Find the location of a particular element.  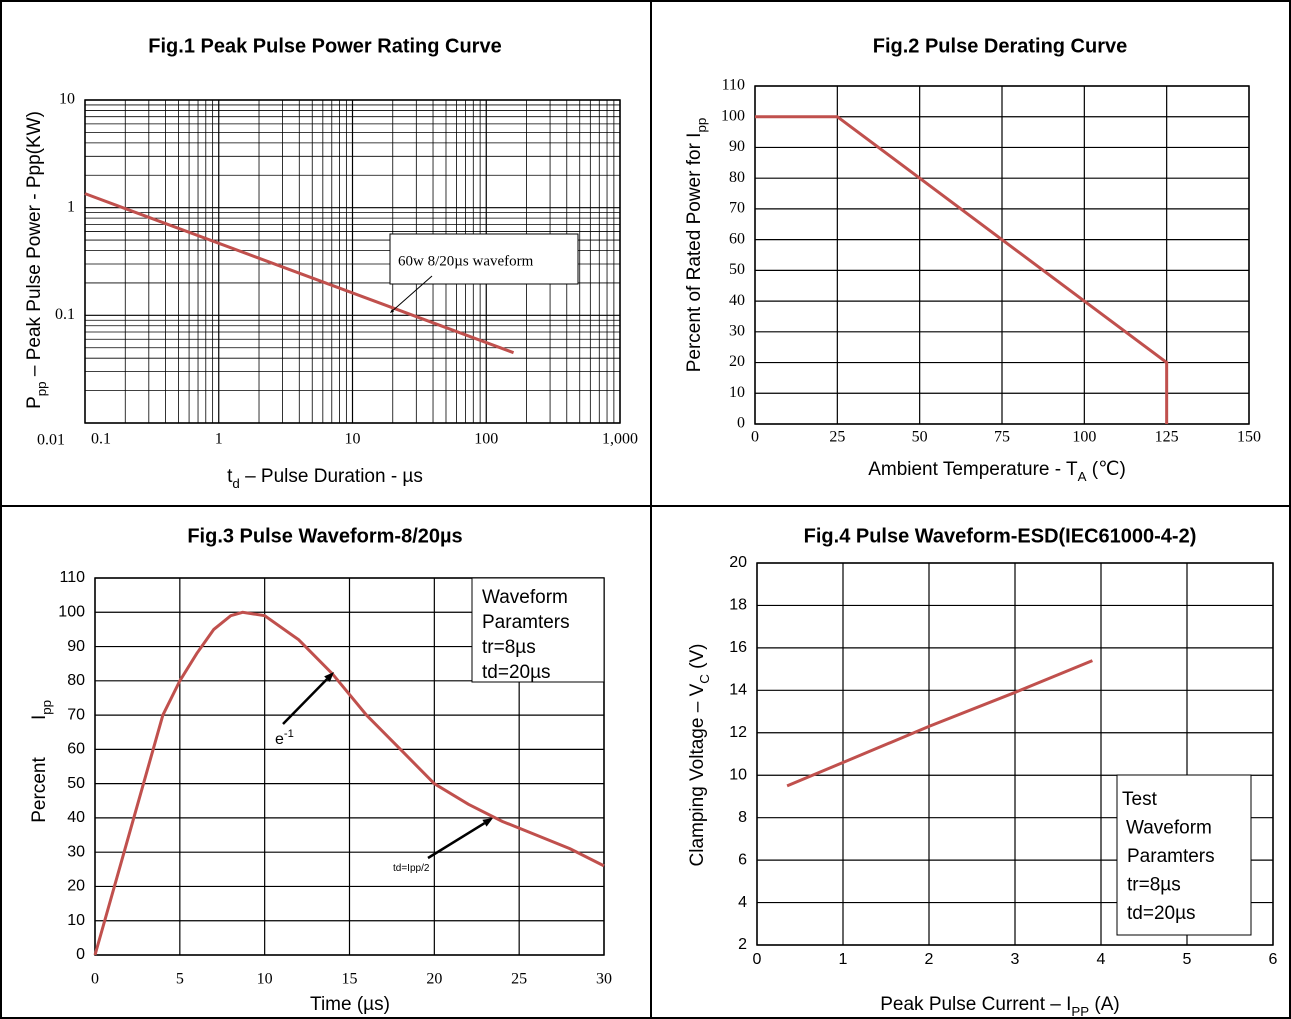

y-tick-label: 1 is located at coordinates (71, 206).